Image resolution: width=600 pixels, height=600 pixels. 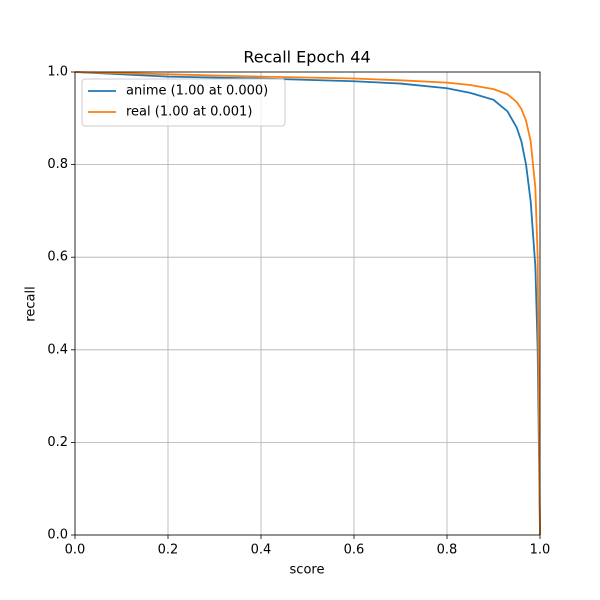 What do you see at coordinates (189, 112) in the screenshot?
I see `legend-label: real (1.00 at 0.001)` at bounding box center [189, 112].